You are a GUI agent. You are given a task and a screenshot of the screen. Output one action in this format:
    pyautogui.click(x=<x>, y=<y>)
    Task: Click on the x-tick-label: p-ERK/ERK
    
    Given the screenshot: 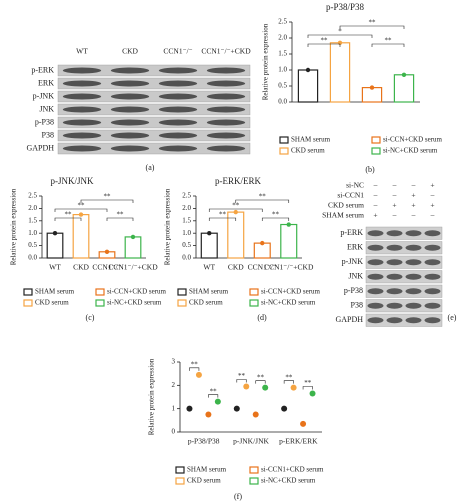 What is the action you would take?
    pyautogui.click(x=298, y=441)
    